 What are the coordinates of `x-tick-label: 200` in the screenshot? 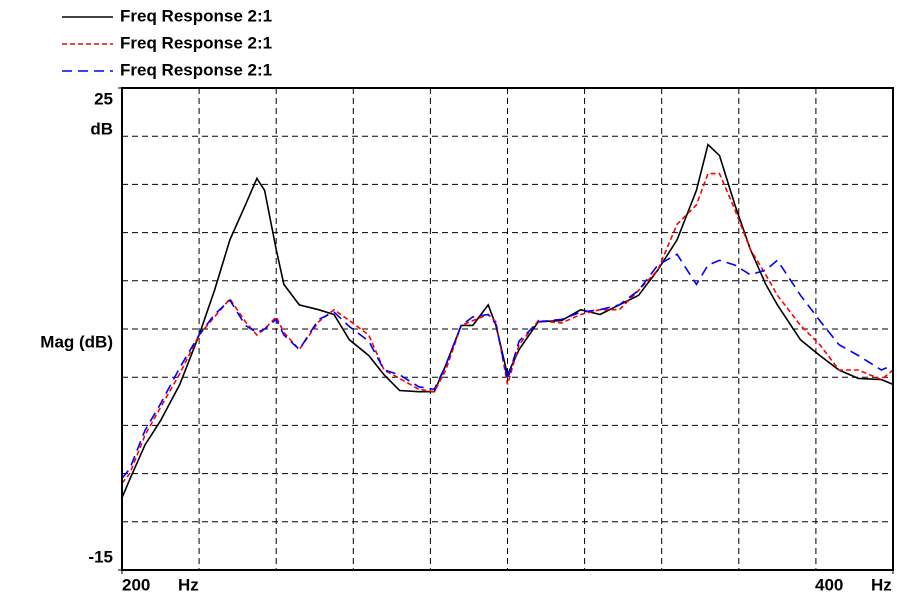 It's located at (136, 584).